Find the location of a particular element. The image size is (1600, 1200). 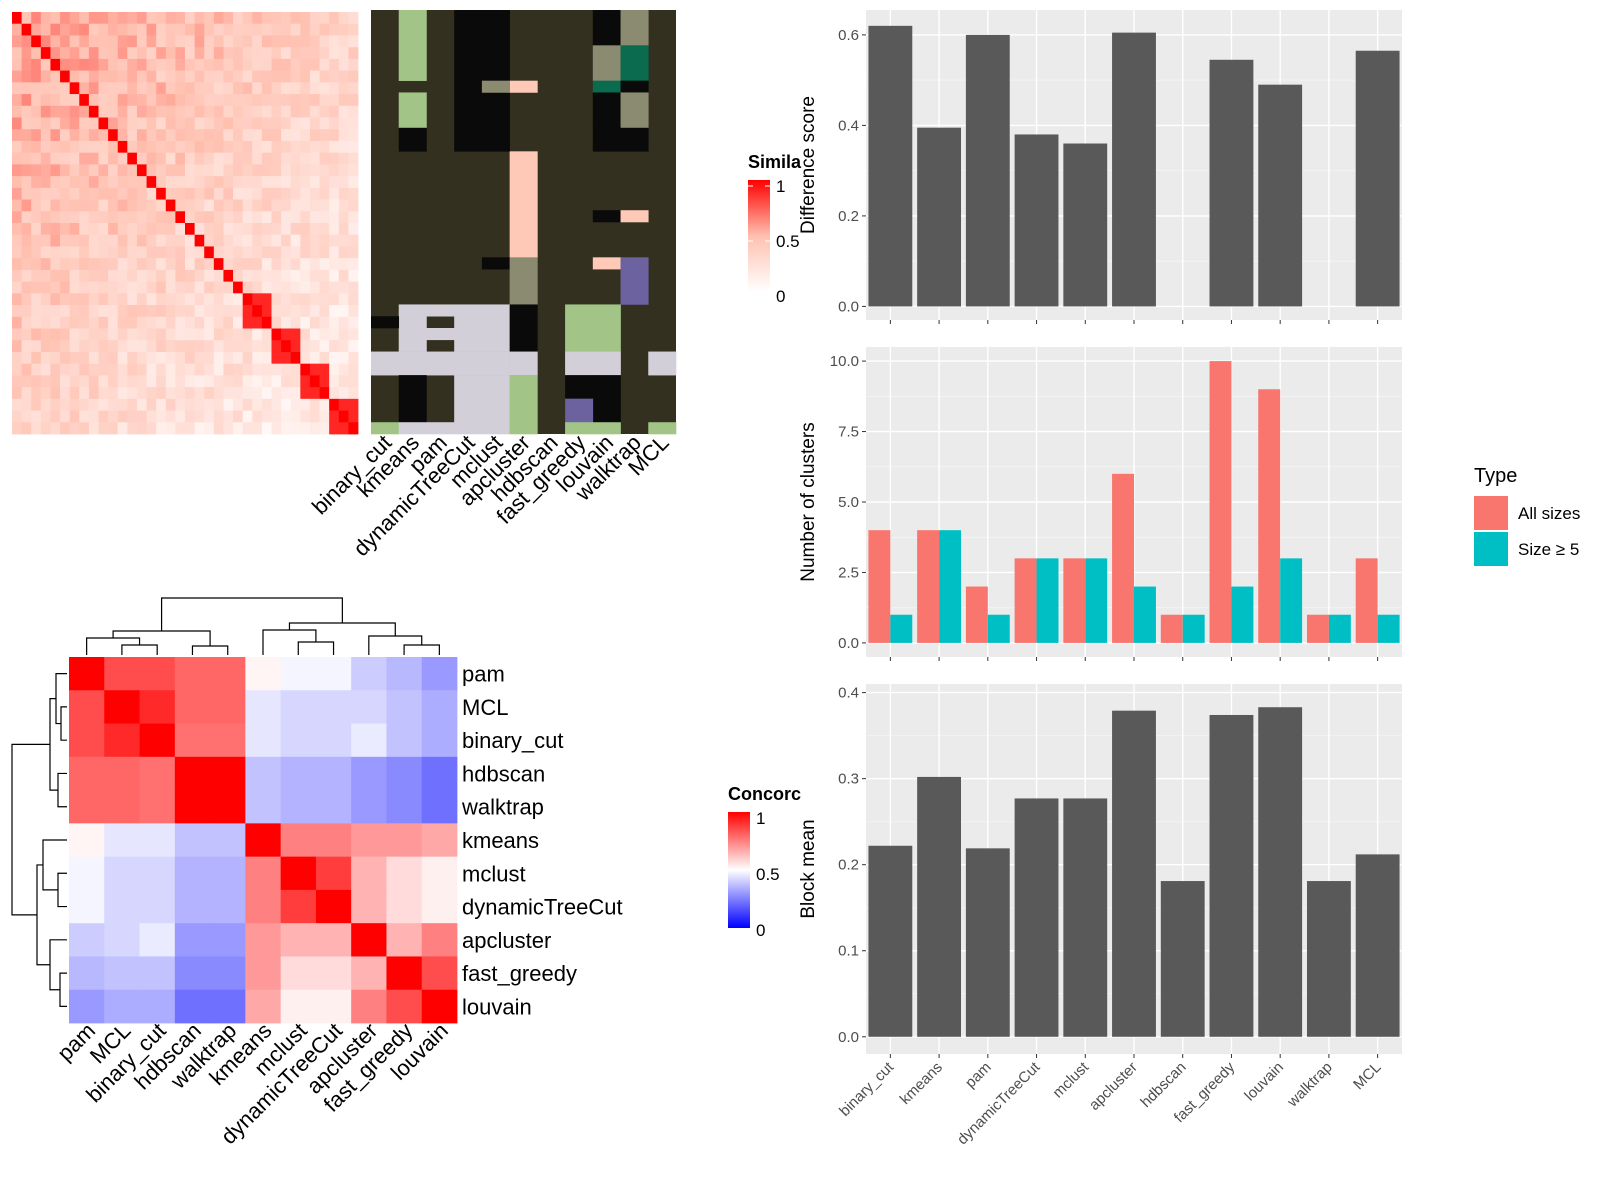

concordance-row-label: hdbscan is located at coordinates (503, 774).